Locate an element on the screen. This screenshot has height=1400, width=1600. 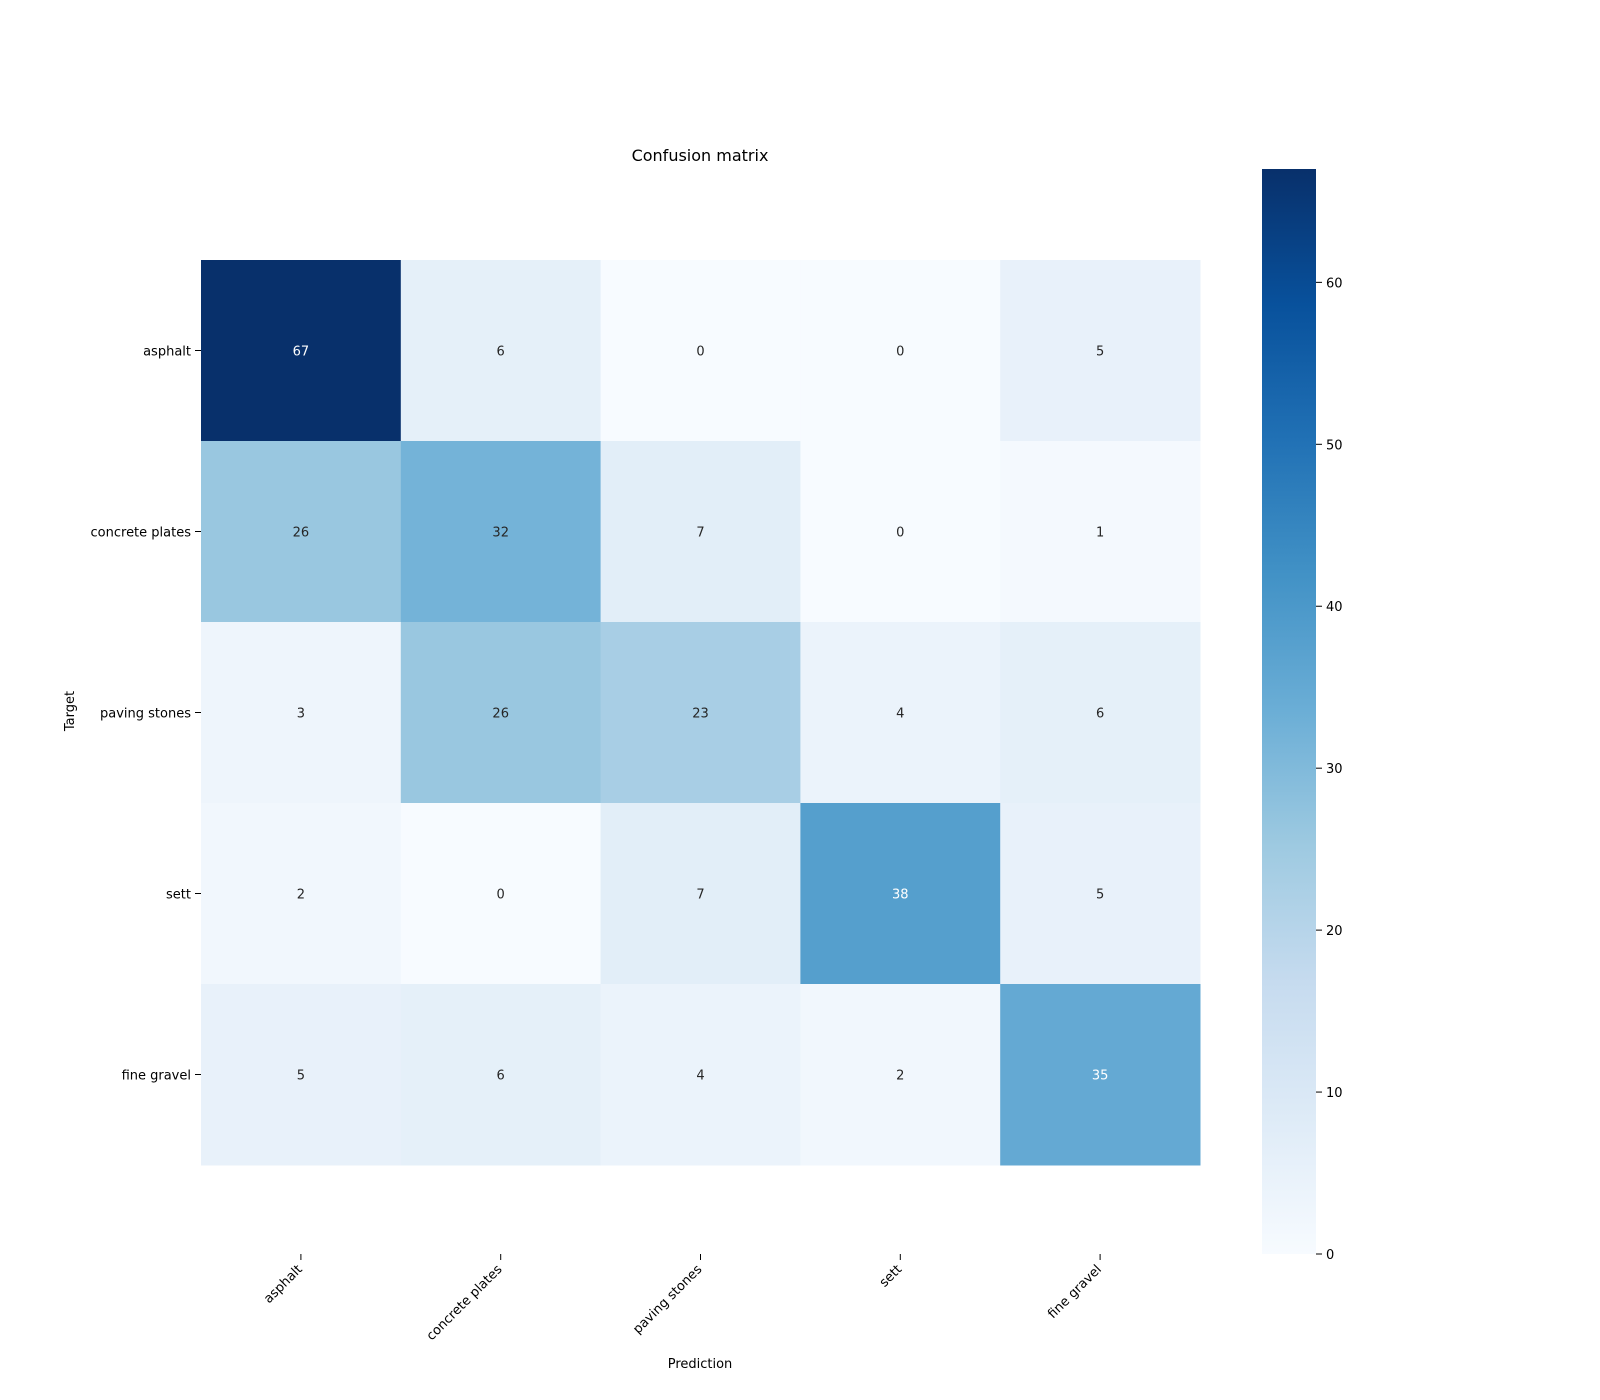
x-tick-label: concrete plates is located at coordinates (465, 1303).